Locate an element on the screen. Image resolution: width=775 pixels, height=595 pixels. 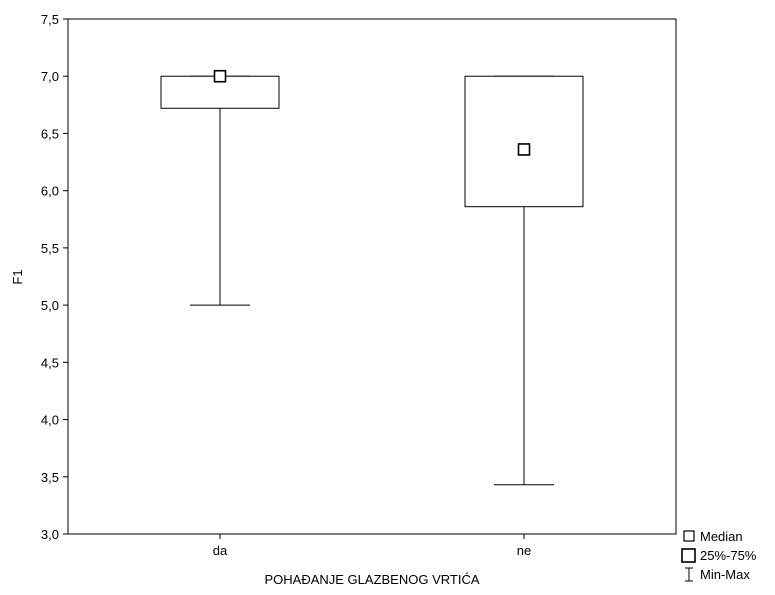
legend: Median 25%-75% Min-Max is located at coordinates (719, 555).